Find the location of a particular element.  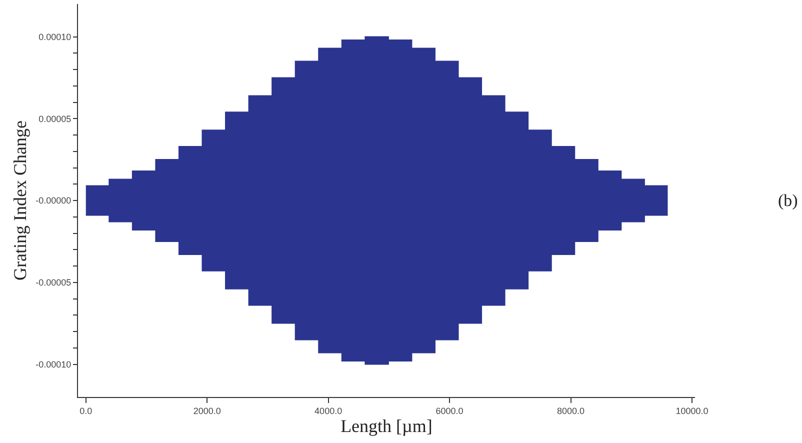

y-tick-label: -0.00005 is located at coordinates (54, 283).